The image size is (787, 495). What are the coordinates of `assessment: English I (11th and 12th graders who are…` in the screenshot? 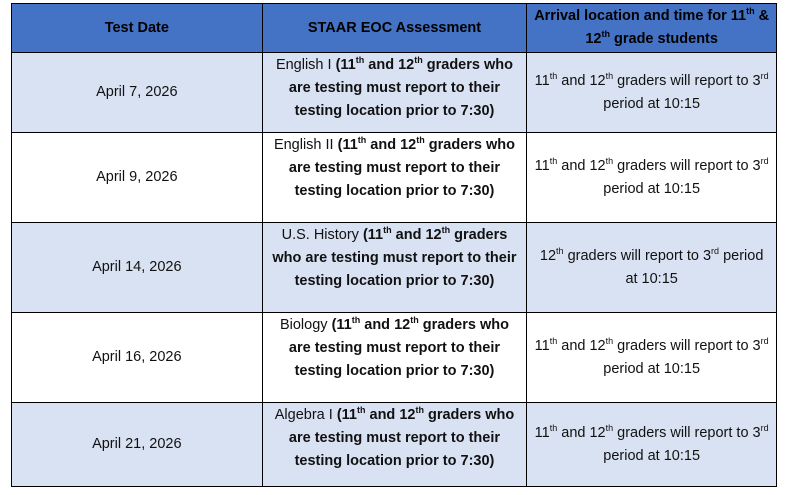 It's located at (394, 92).